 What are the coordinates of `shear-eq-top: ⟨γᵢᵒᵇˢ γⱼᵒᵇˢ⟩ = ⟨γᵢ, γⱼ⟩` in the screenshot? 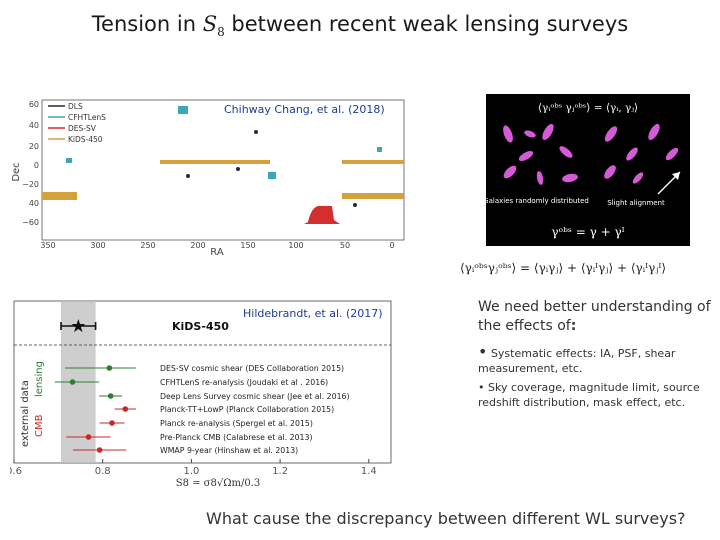 It's located at (588, 108).